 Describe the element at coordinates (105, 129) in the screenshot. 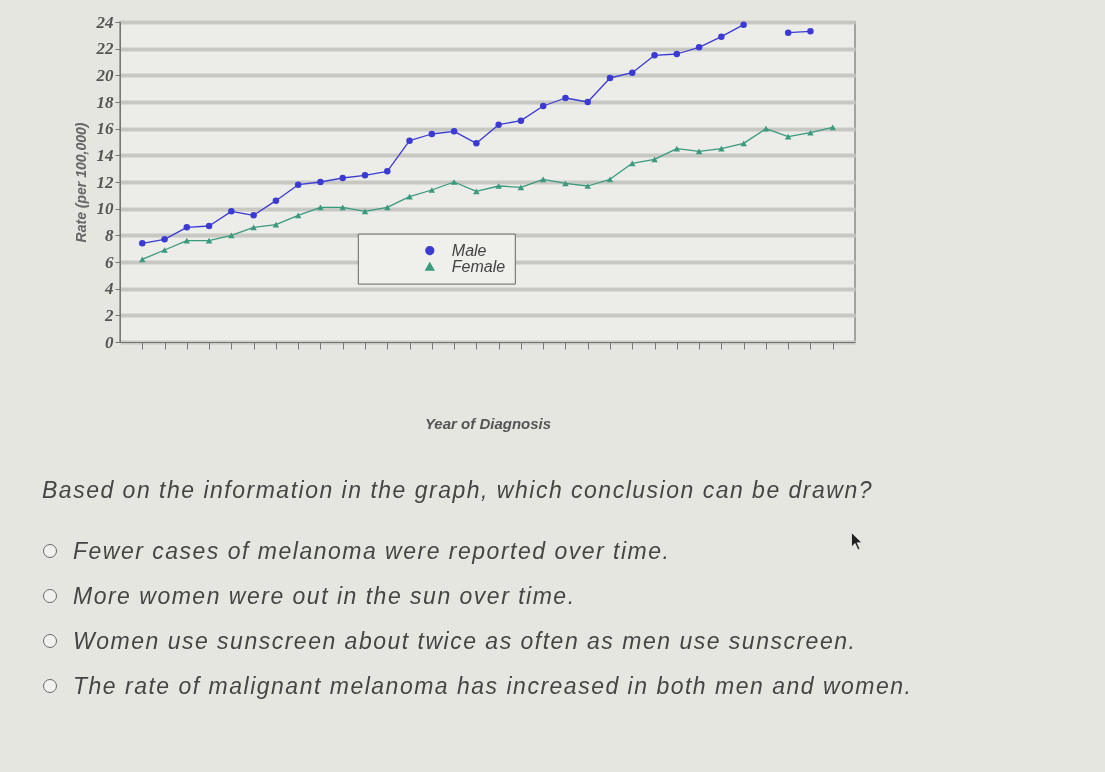

I see `y-tick-label: 16` at that location.